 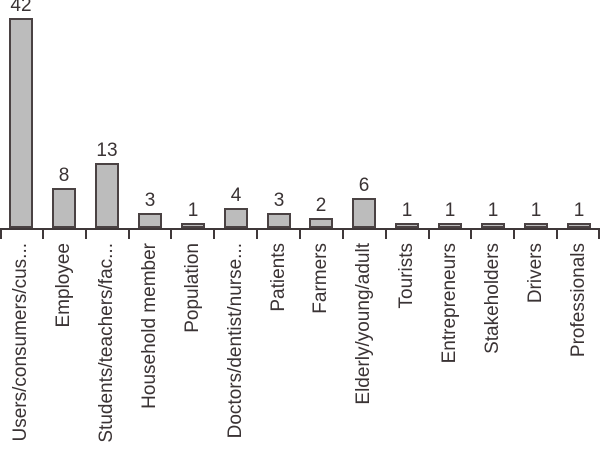 I want to click on x-axis-label: Farmers, so click(x=320, y=278).